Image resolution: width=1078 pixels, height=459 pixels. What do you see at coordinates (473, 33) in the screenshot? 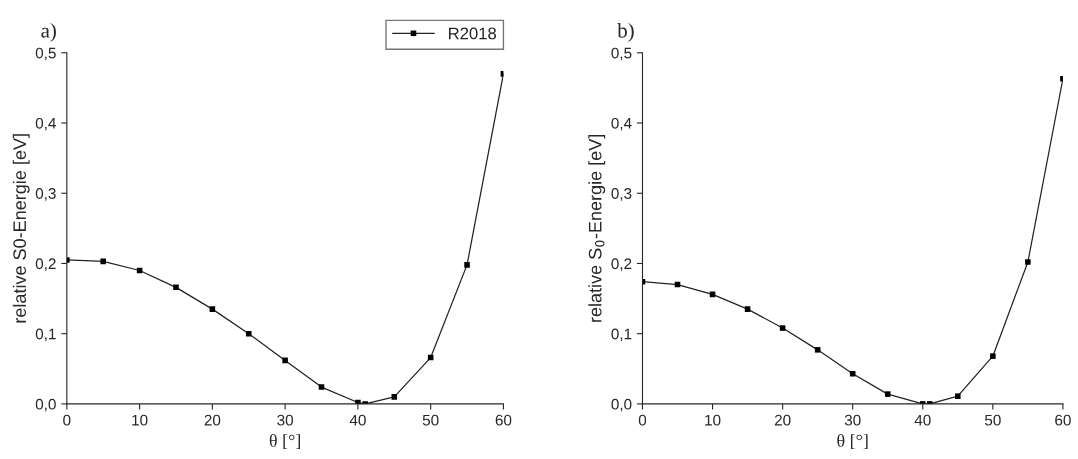
I see `legend-label: R2018` at bounding box center [473, 33].